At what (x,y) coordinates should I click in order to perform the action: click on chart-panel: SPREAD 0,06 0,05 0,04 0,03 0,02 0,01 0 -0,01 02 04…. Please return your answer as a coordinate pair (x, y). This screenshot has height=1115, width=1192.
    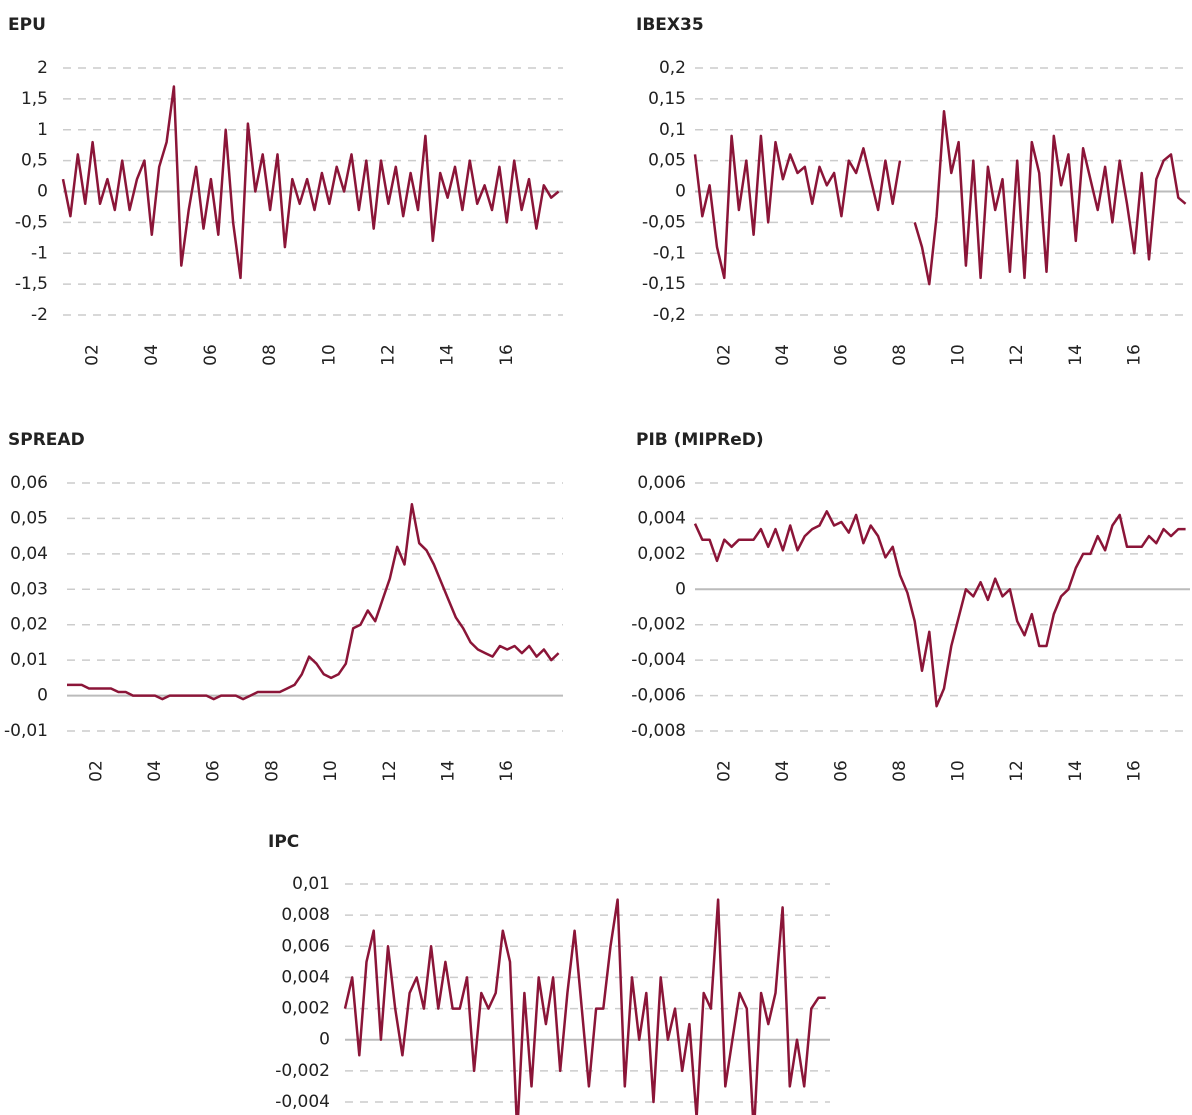
    Looking at the image, I should click on (283, 606).